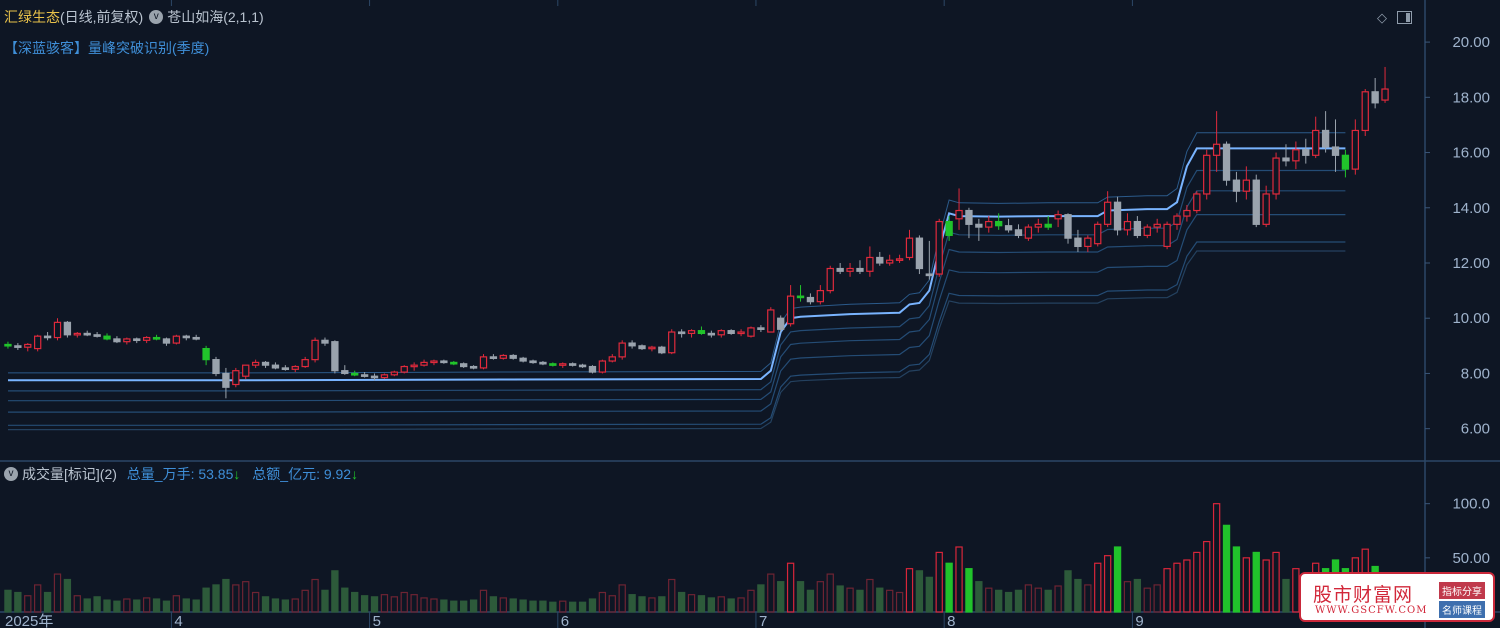 The width and height of the screenshot is (1500, 628). What do you see at coordinates (69, 474) in the screenshot?
I see `volume-title: 成交量[标记](2)` at bounding box center [69, 474].